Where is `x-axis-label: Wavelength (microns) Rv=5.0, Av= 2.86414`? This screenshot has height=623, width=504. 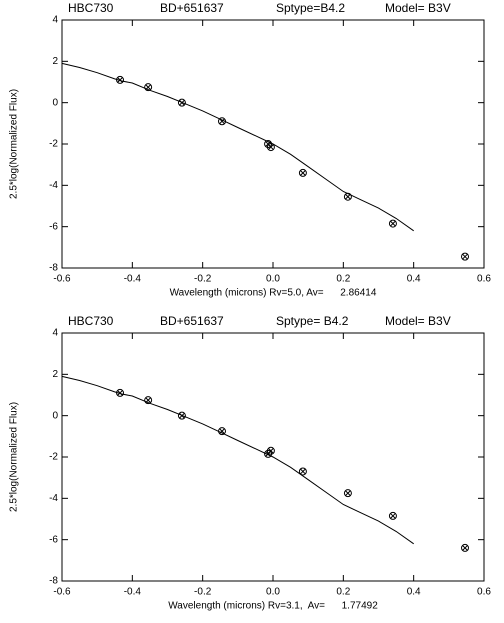 x-axis-label: Wavelength (microns) Rv=5.0, Av= 2.86414 is located at coordinates (273, 293).